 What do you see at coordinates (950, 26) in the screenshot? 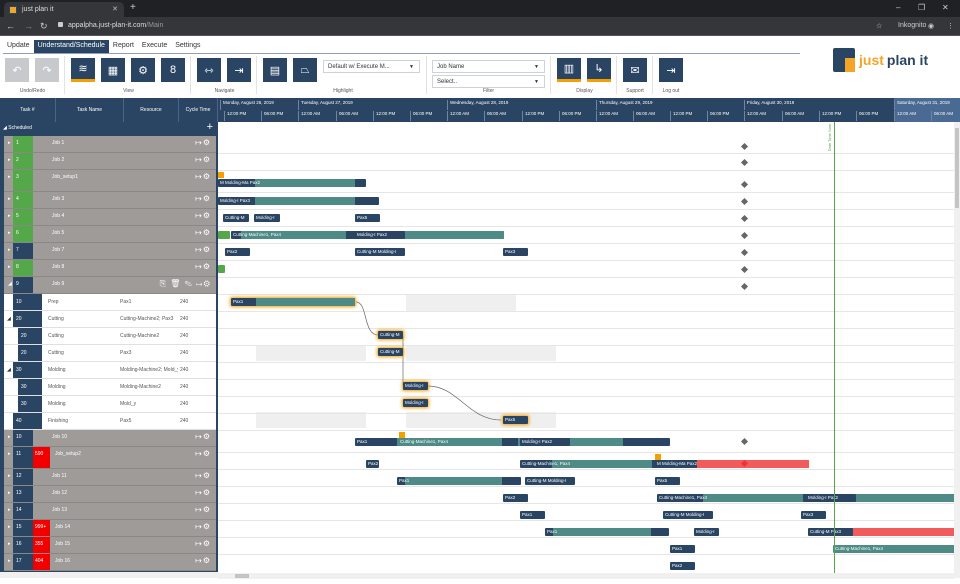
I see `browser-menu-icon: ⋮` at bounding box center [950, 26].